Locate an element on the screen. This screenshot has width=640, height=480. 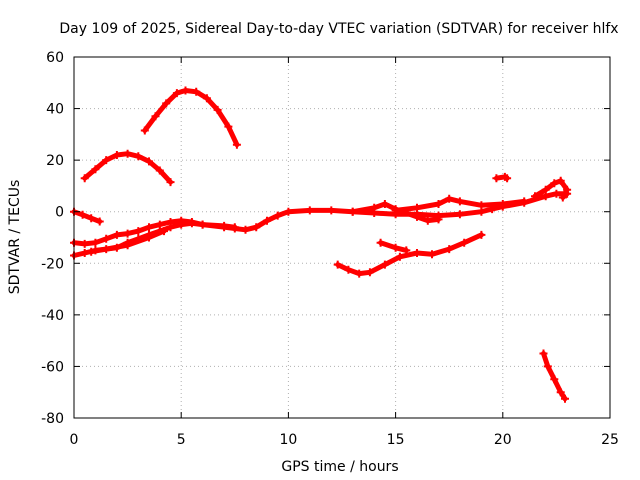
y-tick-label: -40 is located at coordinates (52, 316).